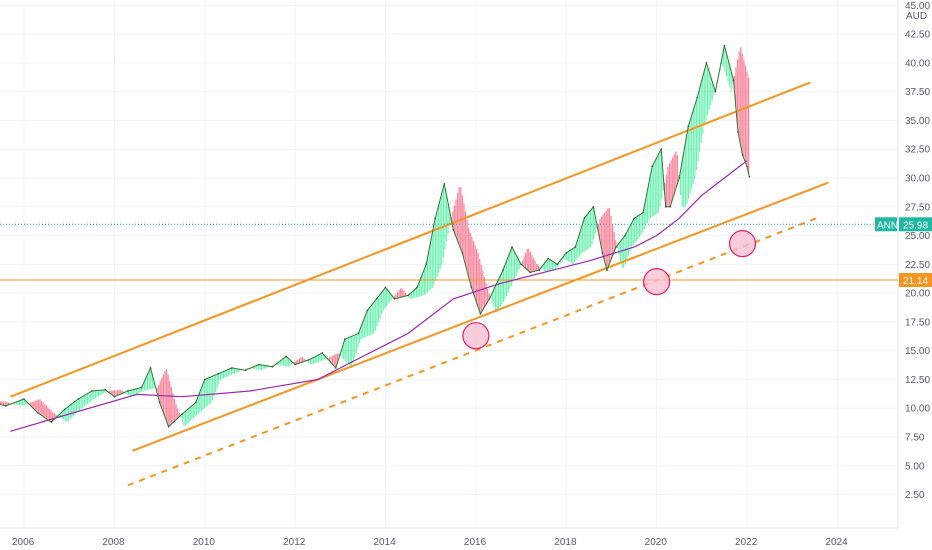 The height and width of the screenshot is (550, 932). Describe the element at coordinates (656, 542) in the screenshot. I see `x-tick-label: 2020` at that location.